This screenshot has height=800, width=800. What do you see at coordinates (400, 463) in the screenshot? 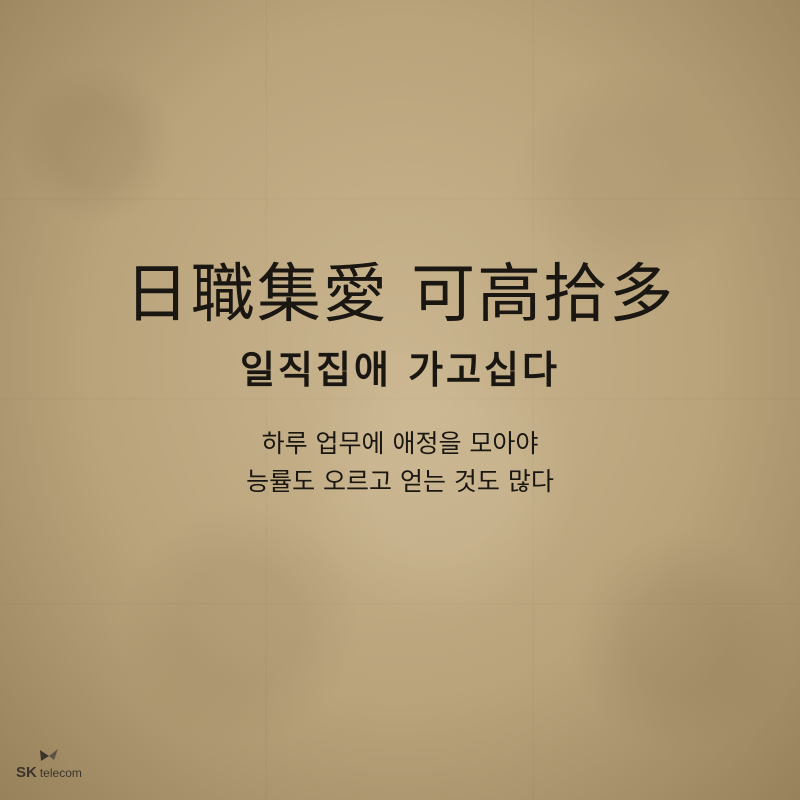
I see `subtitle: 하루 업무에 애정을 모아야 능률도 오르고 얻는 것도 많다` at bounding box center [400, 463].